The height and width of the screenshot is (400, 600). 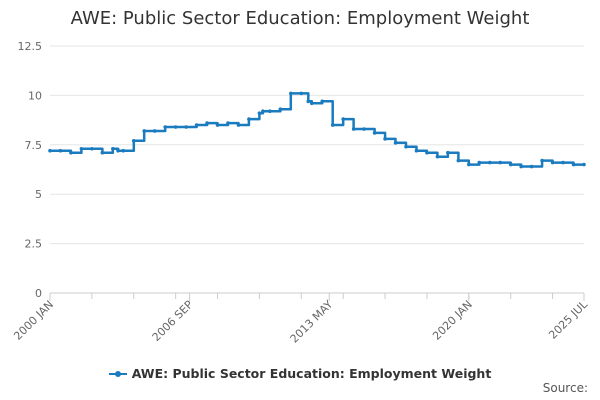 I want to click on legend-series-marker, so click(x=117, y=374).